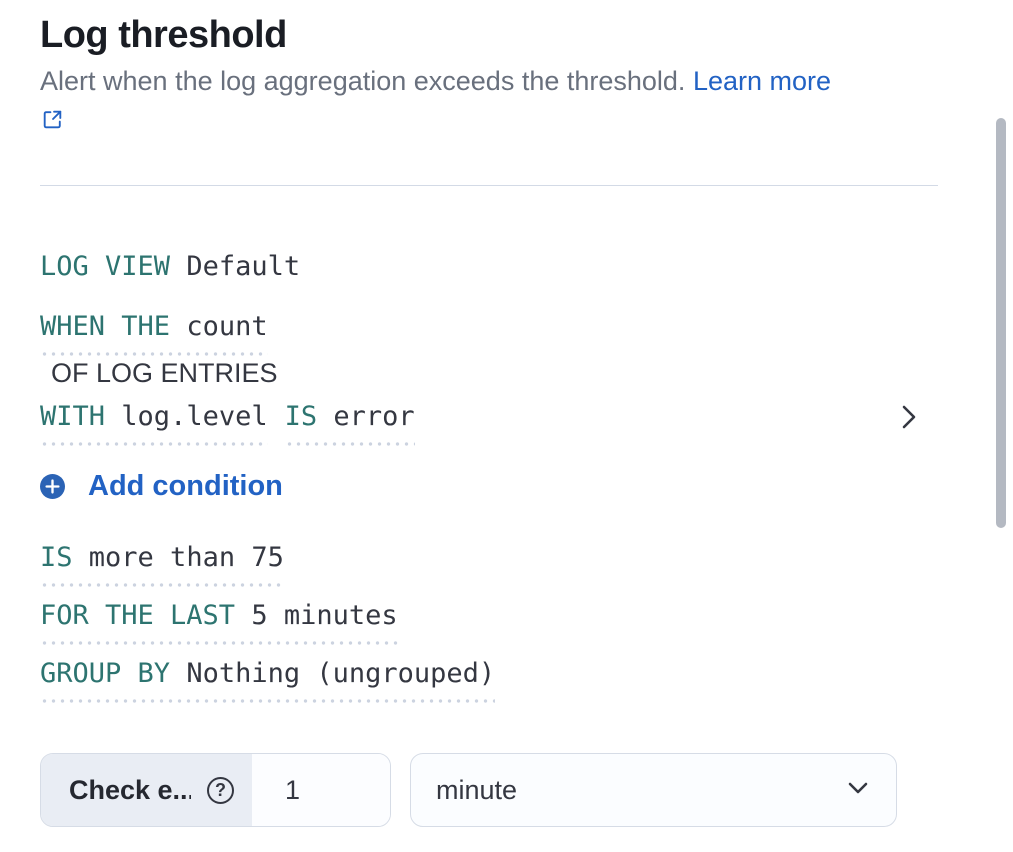 This screenshot has height=852, width=1013. I want to click on when-aggregation-expression: WHEN THE count, so click(154, 333).